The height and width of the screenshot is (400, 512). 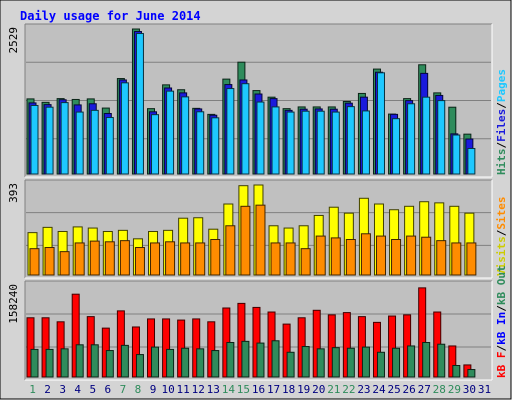 I want to click on series-legend: kB F/kB In/kB Out, so click(x=501, y=321).